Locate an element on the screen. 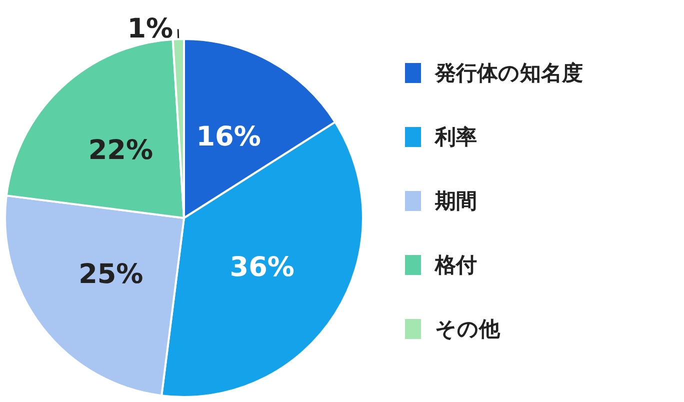 This screenshot has height=402, width=684. data-label: 36% is located at coordinates (262, 268).